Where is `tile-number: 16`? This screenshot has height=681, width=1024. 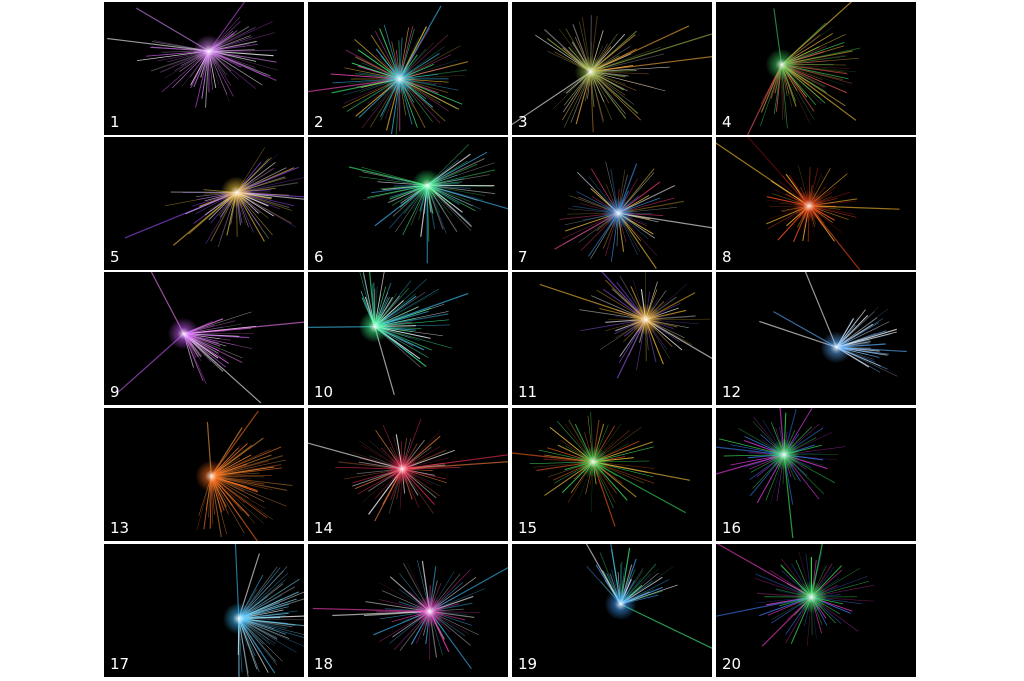 tile-number: 16 is located at coordinates (732, 528).